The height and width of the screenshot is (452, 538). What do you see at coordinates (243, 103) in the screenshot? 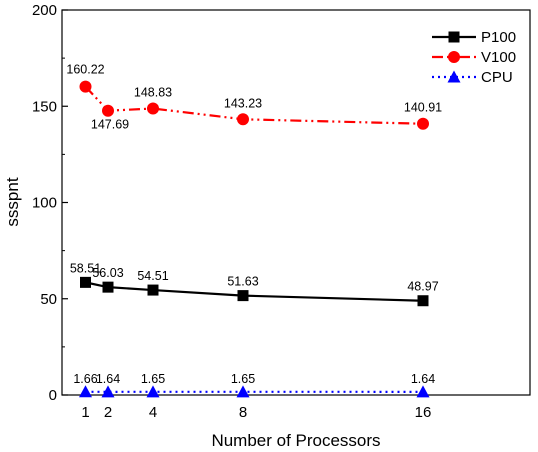
I see `data-label: 143.23` at bounding box center [243, 103].